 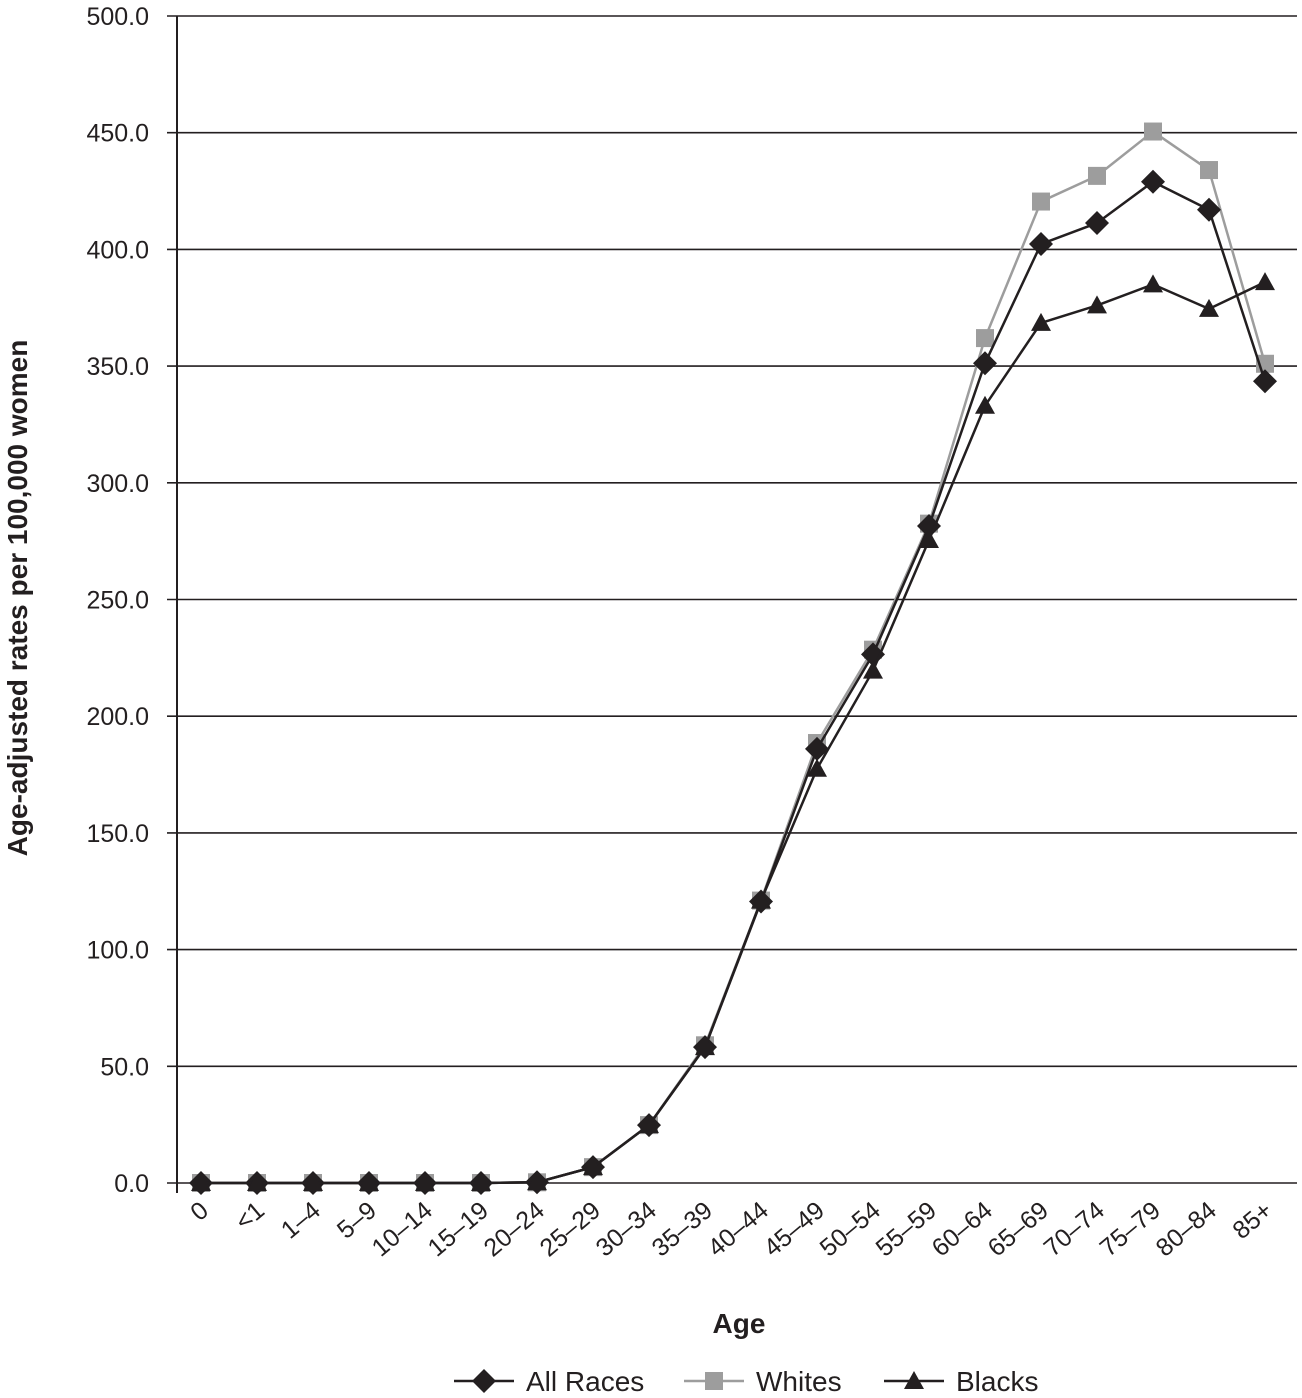 I want to click on legend-label-blacks: Blacks, so click(x=997, y=1381).